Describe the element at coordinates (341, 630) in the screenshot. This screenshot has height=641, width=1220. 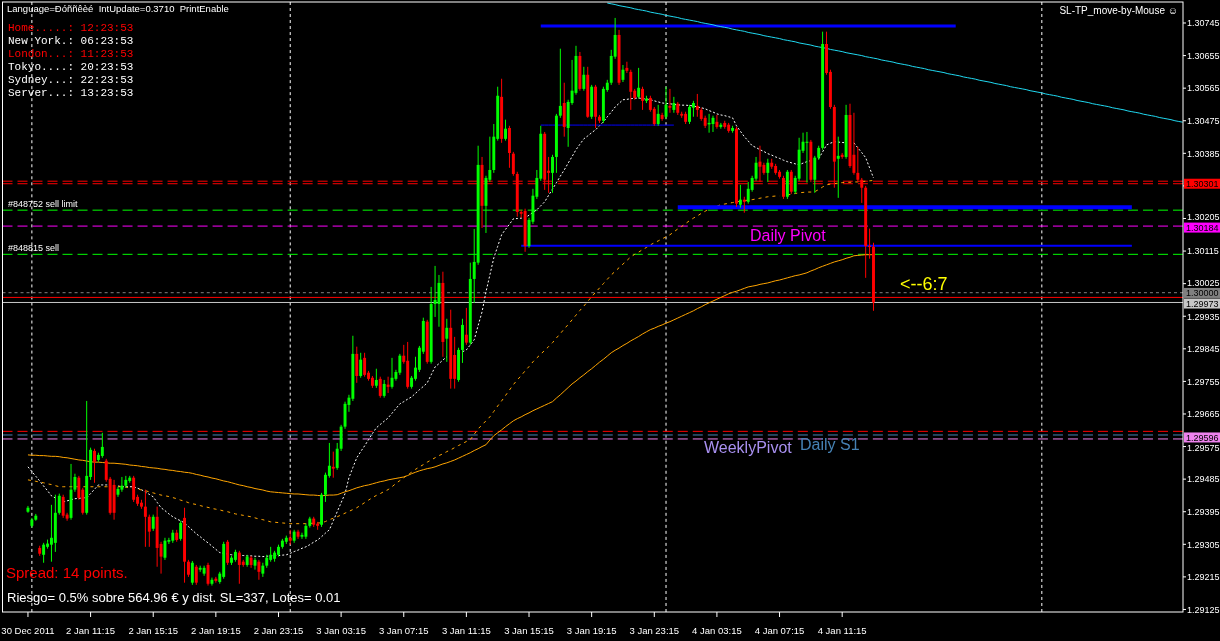
I see `x-tick-label: 3 Jan 03:15` at that location.